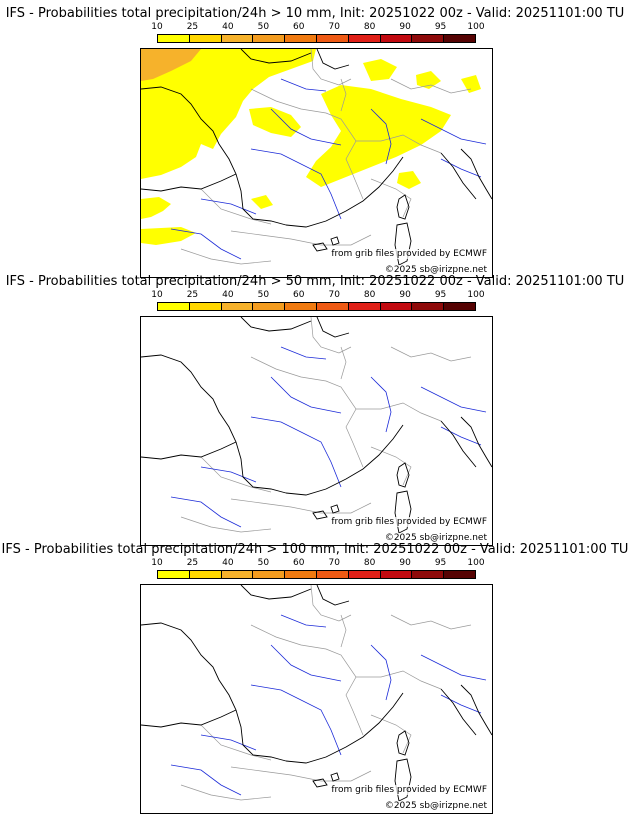  What do you see at coordinates (405, 563) in the screenshot?
I see `colorbar-tick-label: 90` at bounding box center [405, 563].